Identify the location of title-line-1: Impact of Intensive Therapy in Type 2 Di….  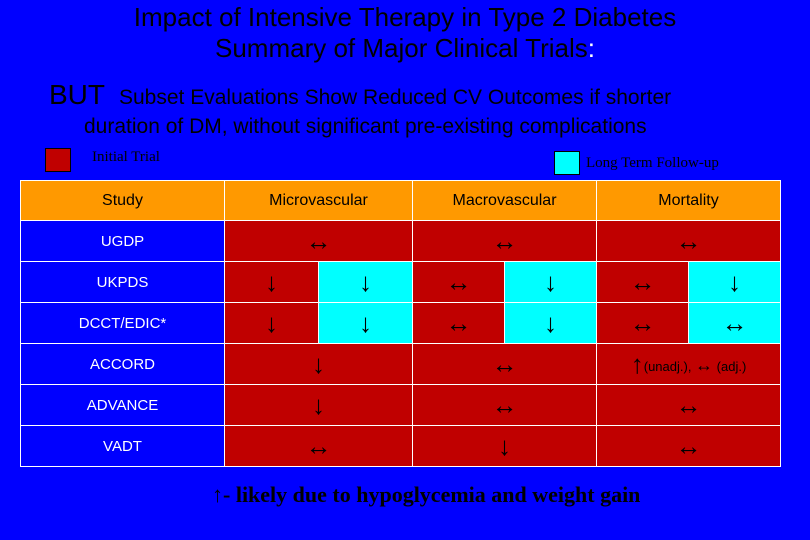
(405, 17).